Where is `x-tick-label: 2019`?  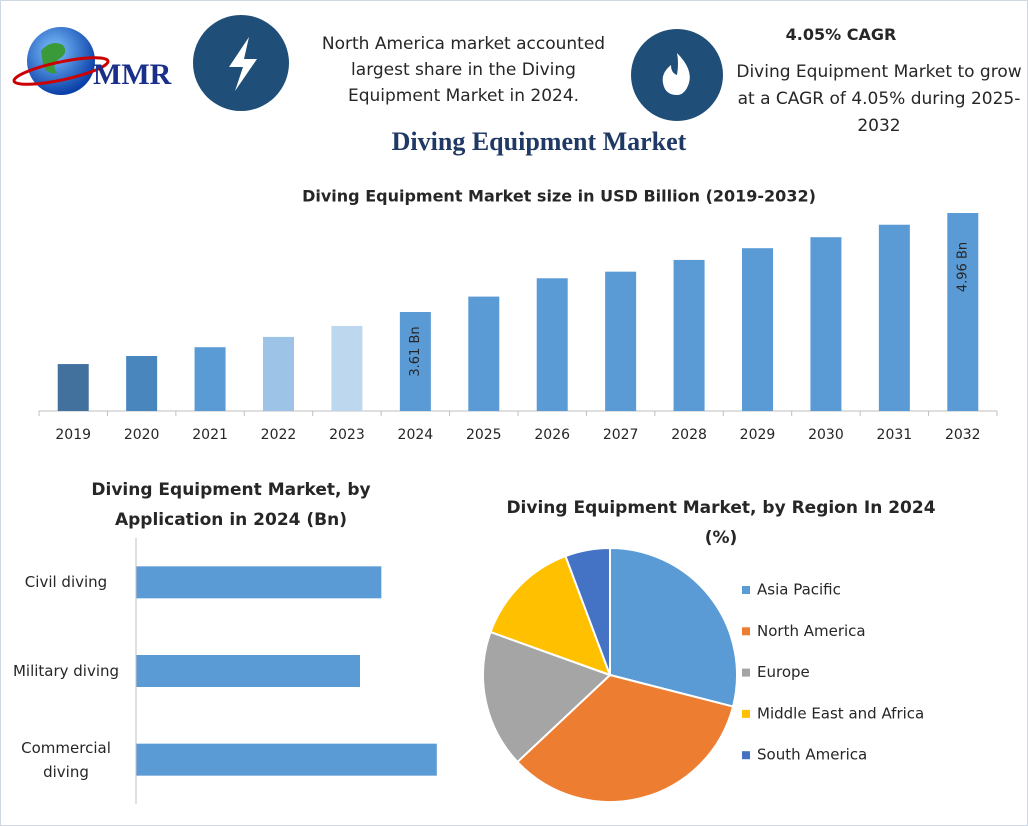 x-tick-label: 2019 is located at coordinates (73, 435).